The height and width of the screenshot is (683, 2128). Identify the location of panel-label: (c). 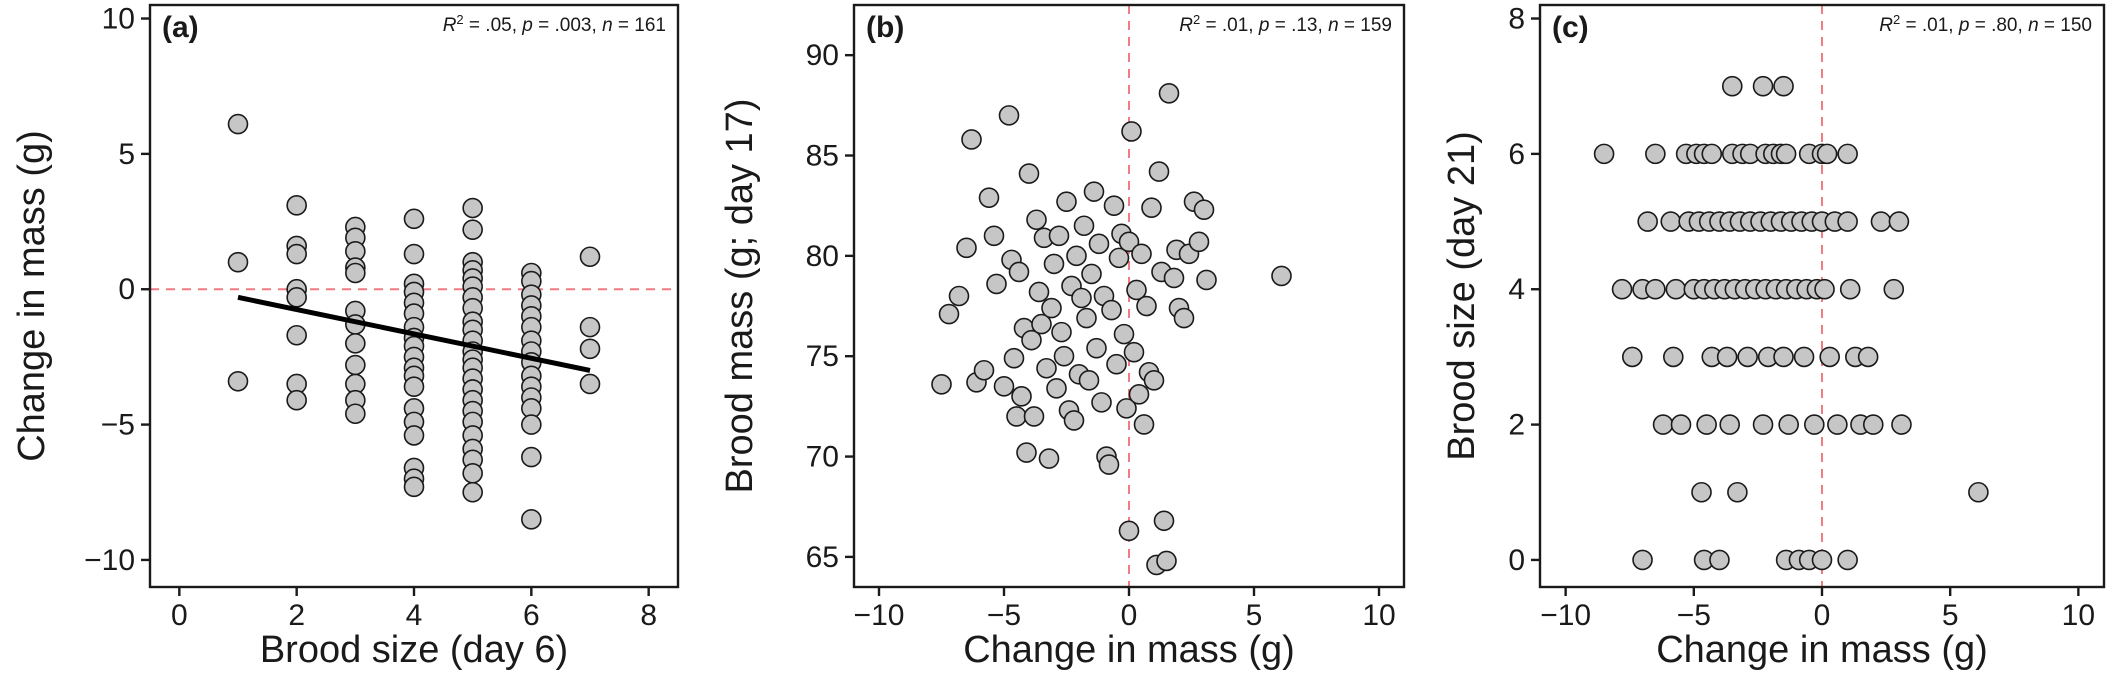
(1570, 27).